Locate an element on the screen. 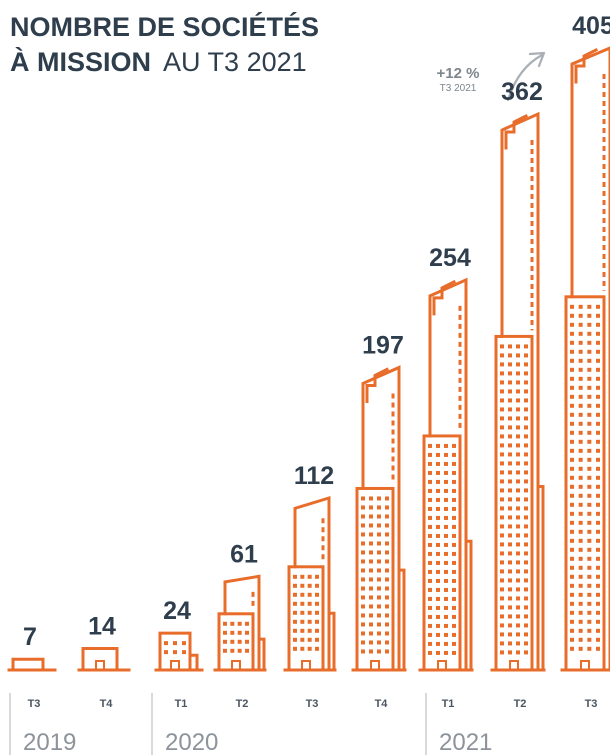  chart-title-line2-bold: À MISSION is located at coordinates (80, 61).